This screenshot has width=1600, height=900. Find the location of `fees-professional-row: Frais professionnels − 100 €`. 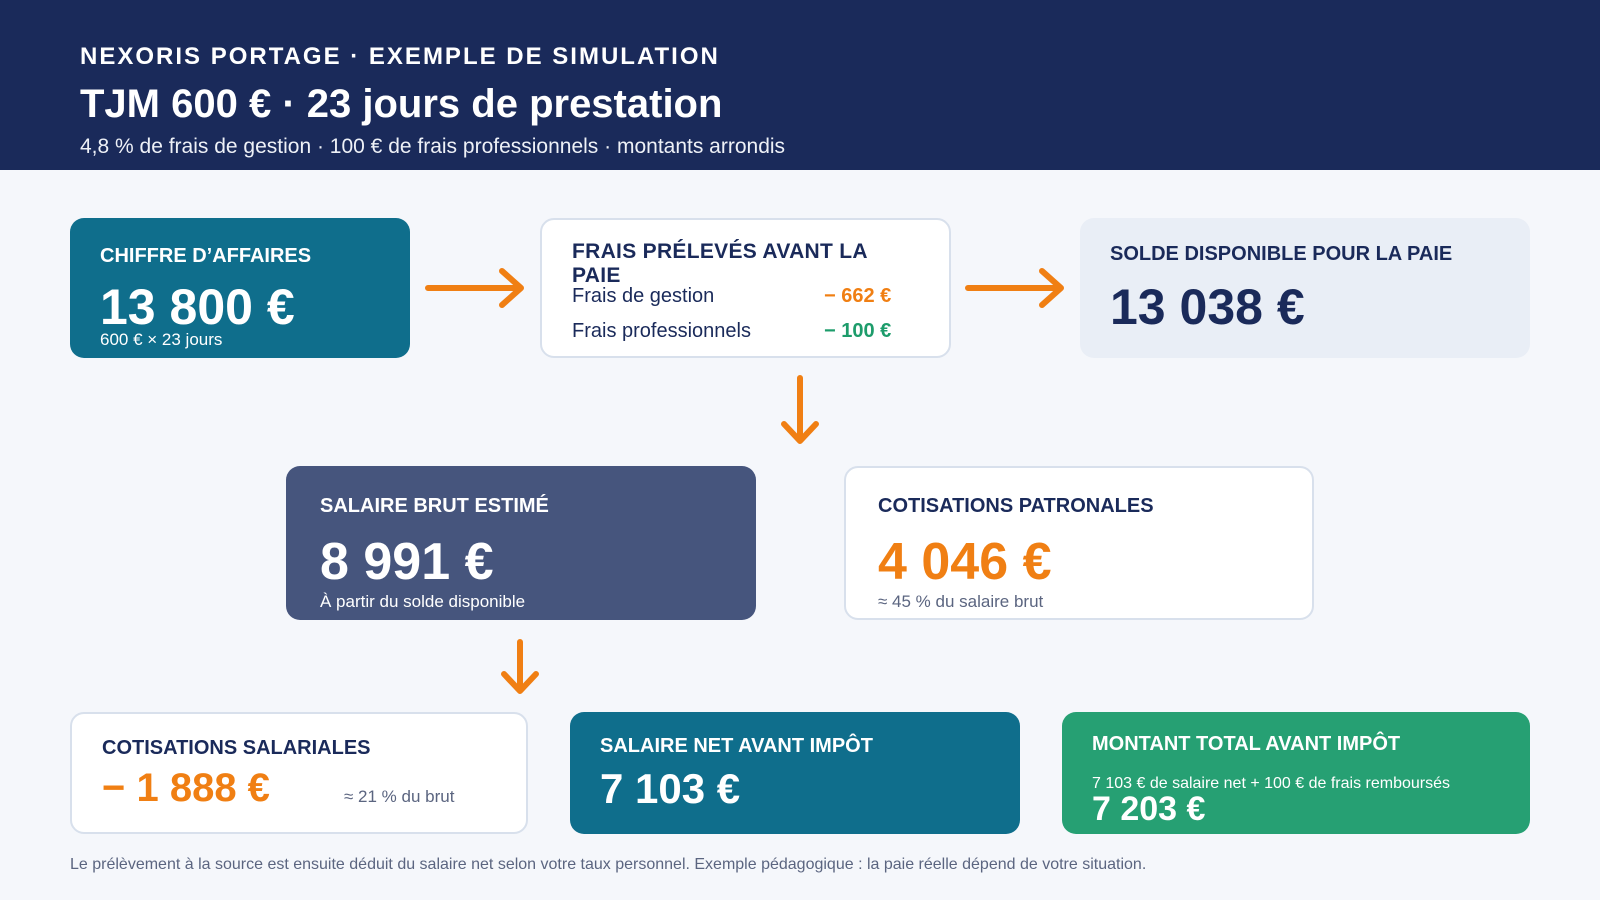

fees-professional-row: Frais professionnels − 100 € is located at coordinates (742, 331).